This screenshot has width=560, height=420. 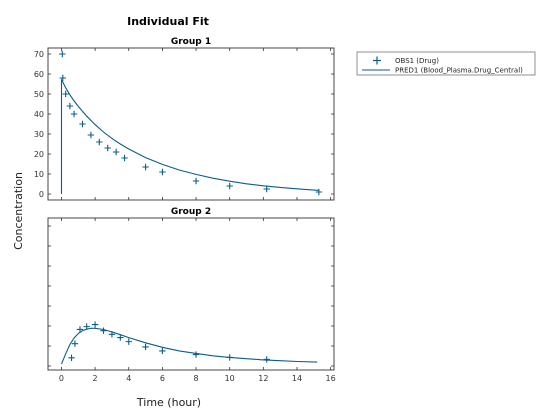 I want to click on y-tick-label: 20, so click(x=39, y=154).